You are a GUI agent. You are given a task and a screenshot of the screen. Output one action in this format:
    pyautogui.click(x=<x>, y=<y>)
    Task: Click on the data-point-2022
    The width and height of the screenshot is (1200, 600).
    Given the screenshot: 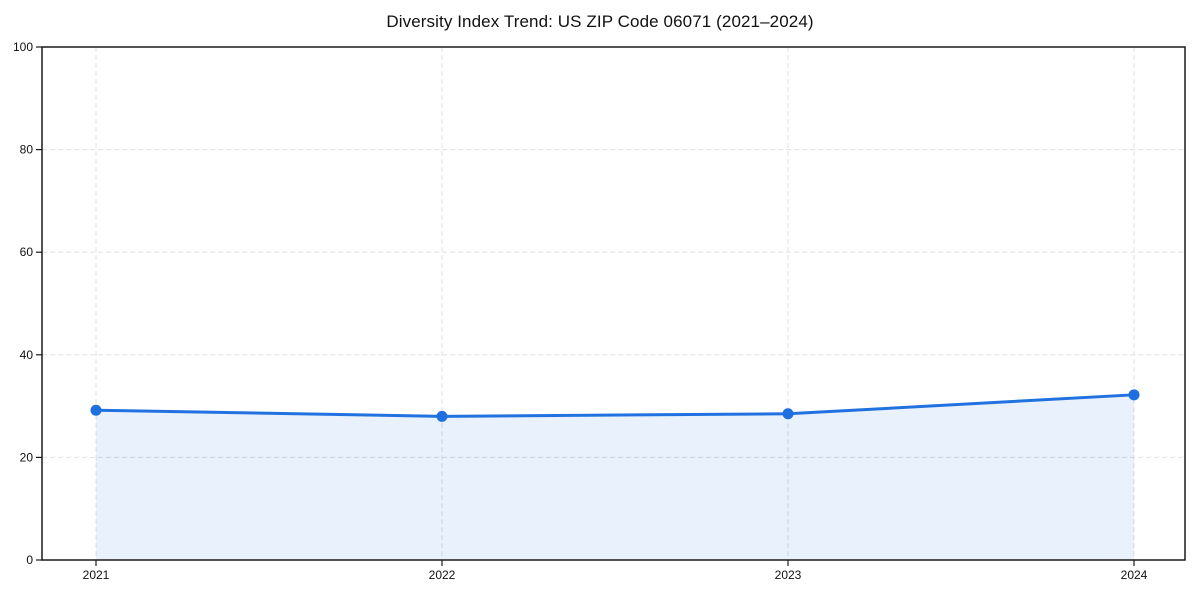 What is the action you would take?
    pyautogui.click(x=442, y=416)
    